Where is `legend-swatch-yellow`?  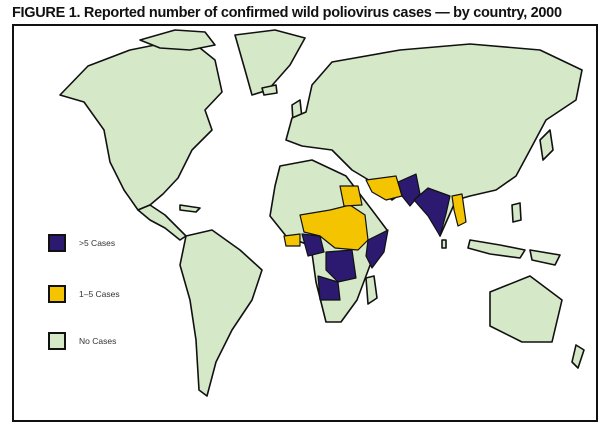 legend-swatch-yellow is located at coordinates (57, 294).